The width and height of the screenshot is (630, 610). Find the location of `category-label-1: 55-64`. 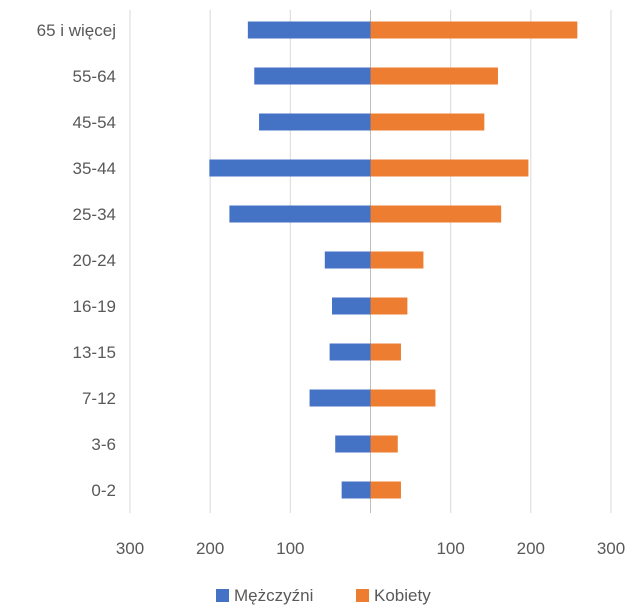

category-label-1: 55-64 is located at coordinates (94, 76).